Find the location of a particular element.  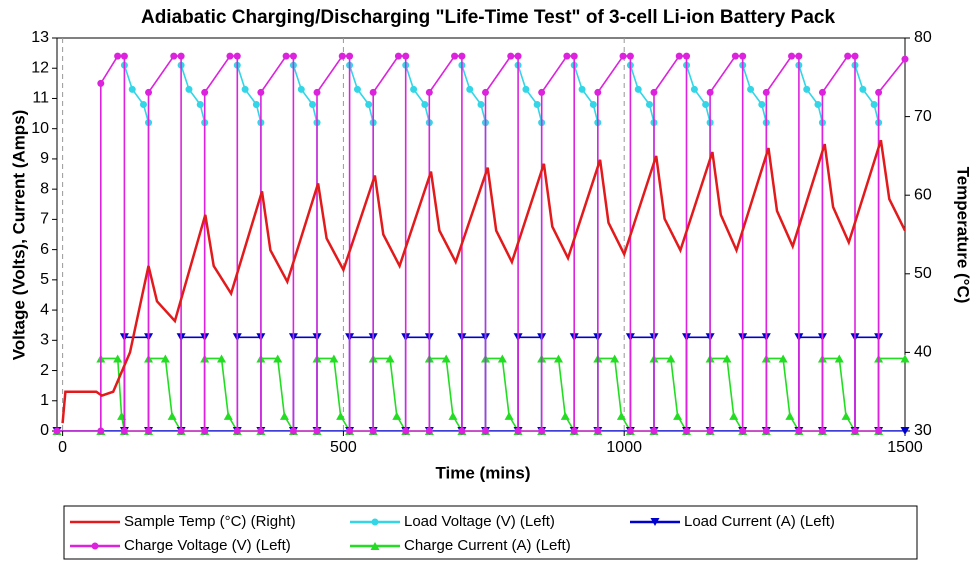

y-axis-label: Voltage (Volts), Current (Amps) is located at coordinates (18, 235).